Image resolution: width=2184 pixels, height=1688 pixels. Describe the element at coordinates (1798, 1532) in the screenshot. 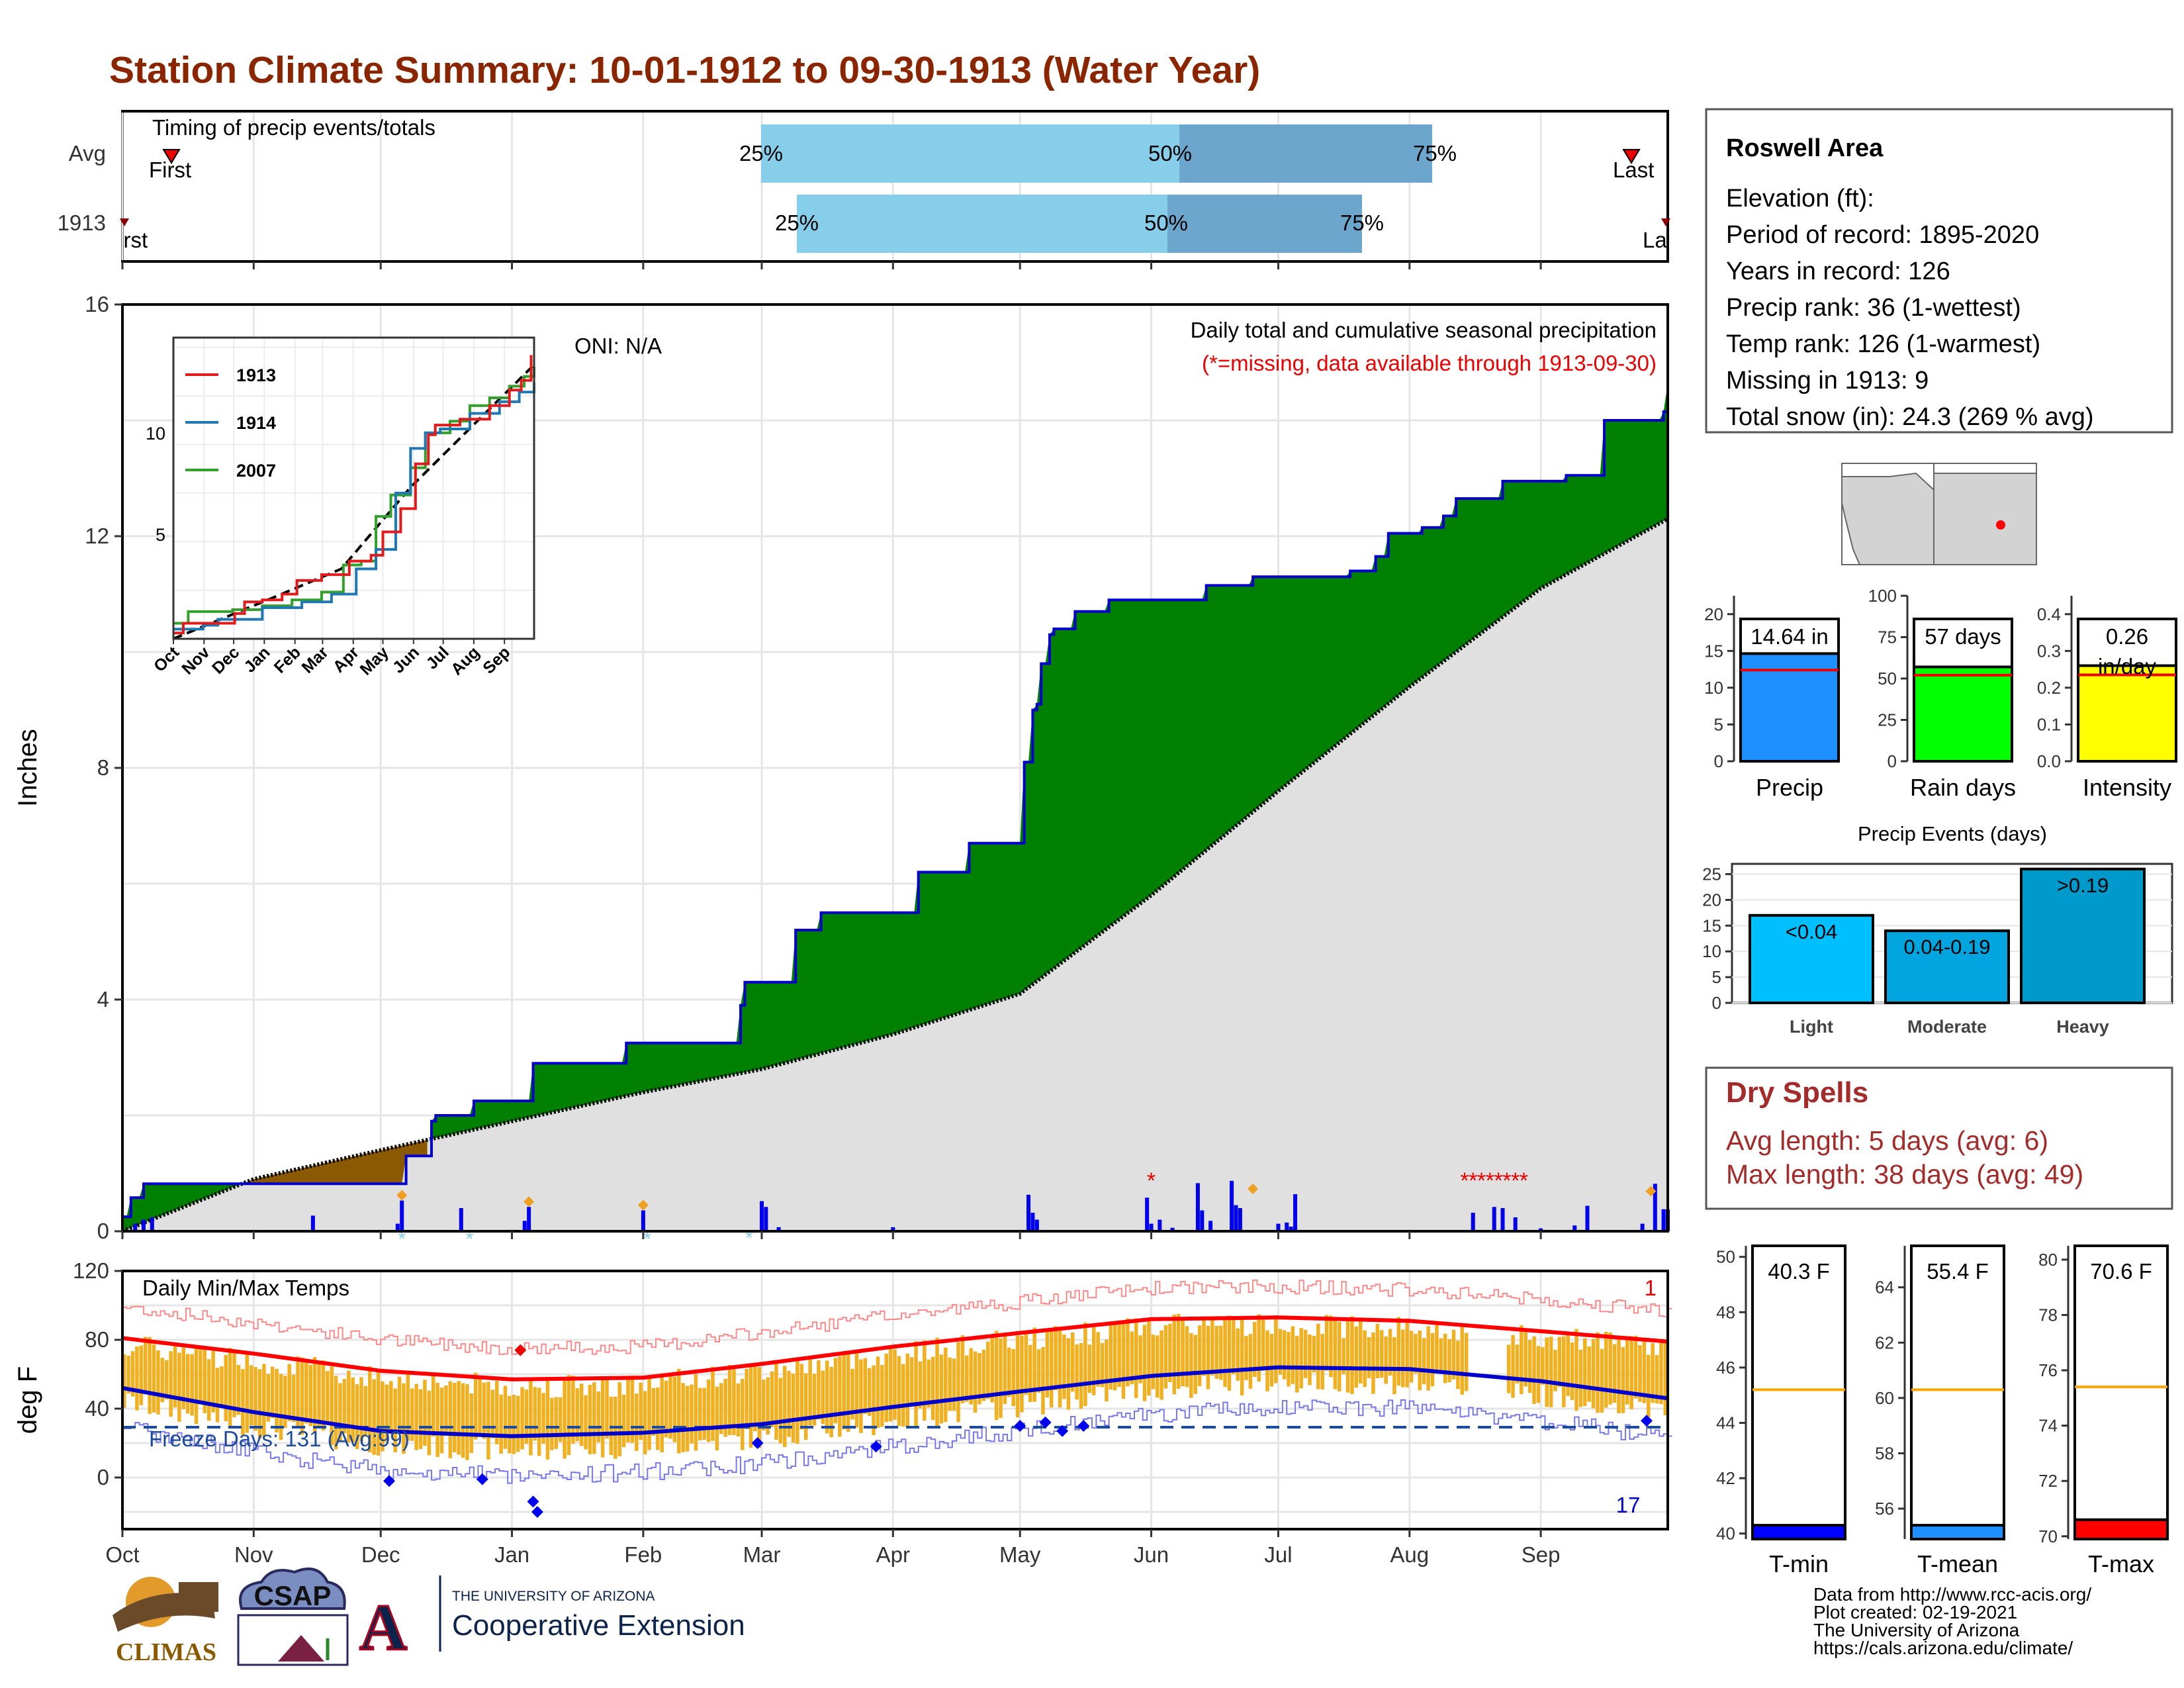

I see `tbar-value-bar` at that location.